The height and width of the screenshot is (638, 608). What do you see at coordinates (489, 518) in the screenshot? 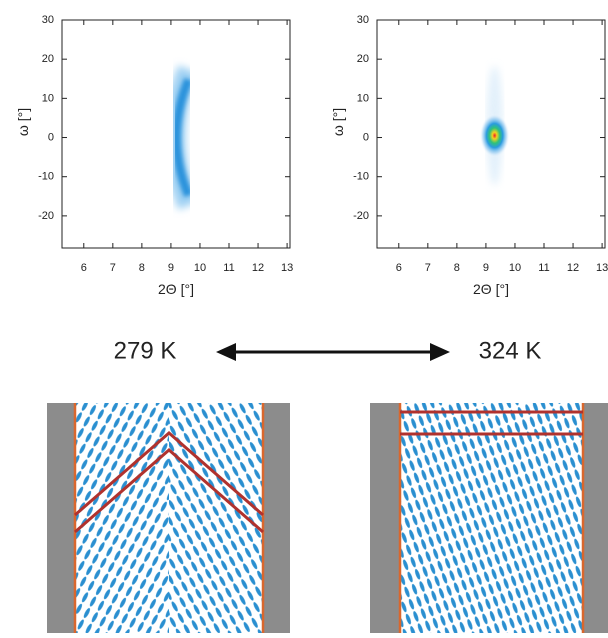
I see `structure-high` at bounding box center [489, 518].